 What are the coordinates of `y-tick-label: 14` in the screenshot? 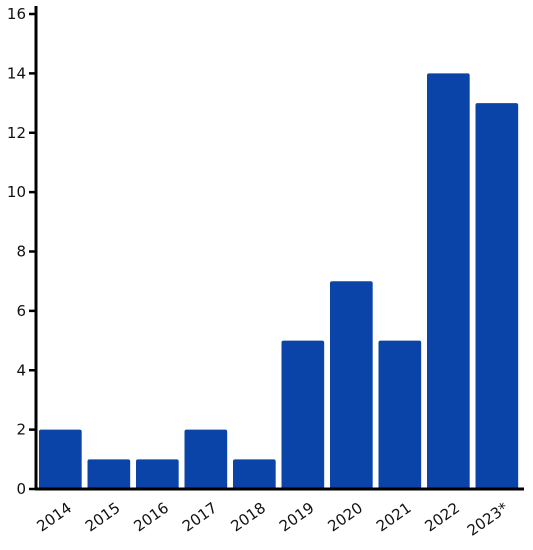 It's located at (16, 73).